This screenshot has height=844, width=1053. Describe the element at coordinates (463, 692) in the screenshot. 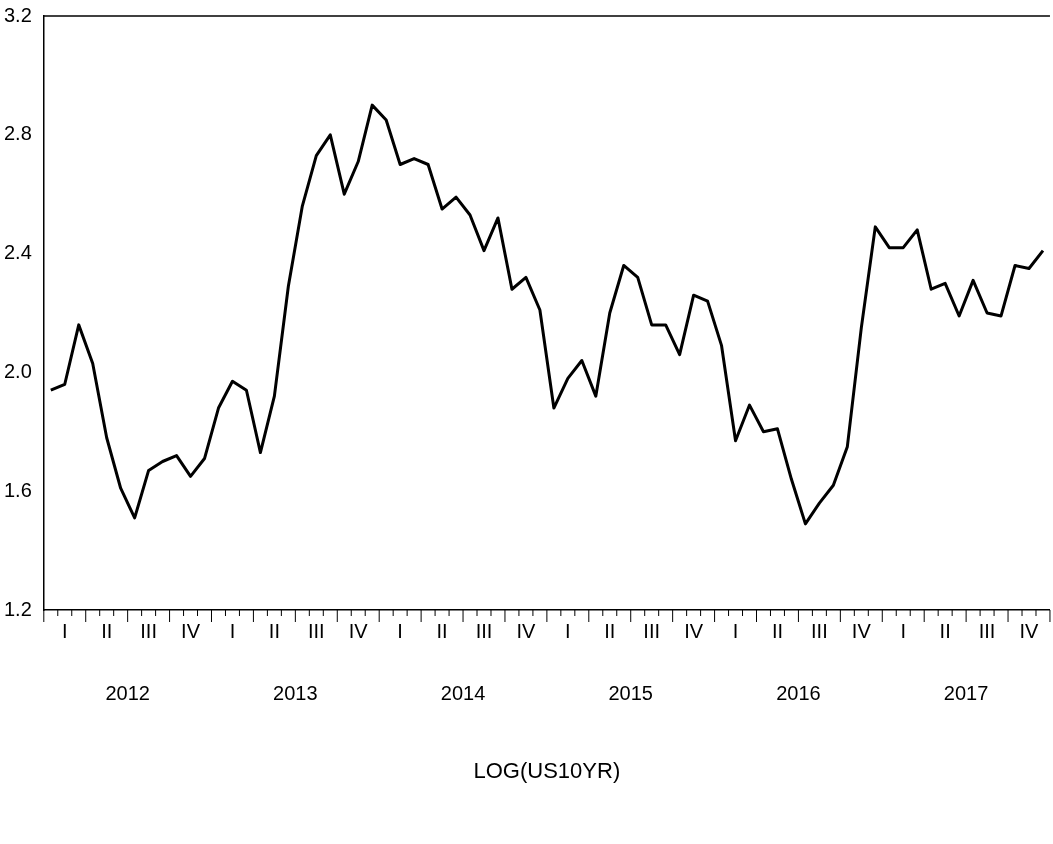

I see `text: 2014` at that location.